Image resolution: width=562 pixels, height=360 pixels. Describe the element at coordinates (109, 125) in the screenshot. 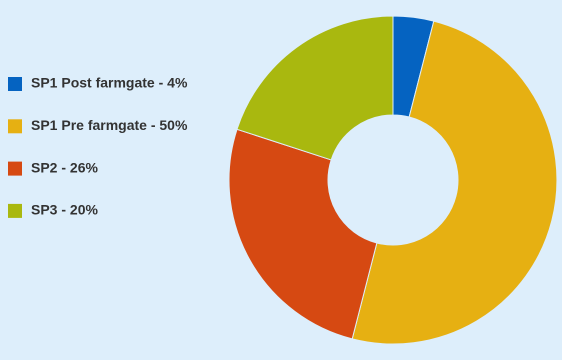

I see `legend-label: SP1 Pre farmgate - 50%` at that location.